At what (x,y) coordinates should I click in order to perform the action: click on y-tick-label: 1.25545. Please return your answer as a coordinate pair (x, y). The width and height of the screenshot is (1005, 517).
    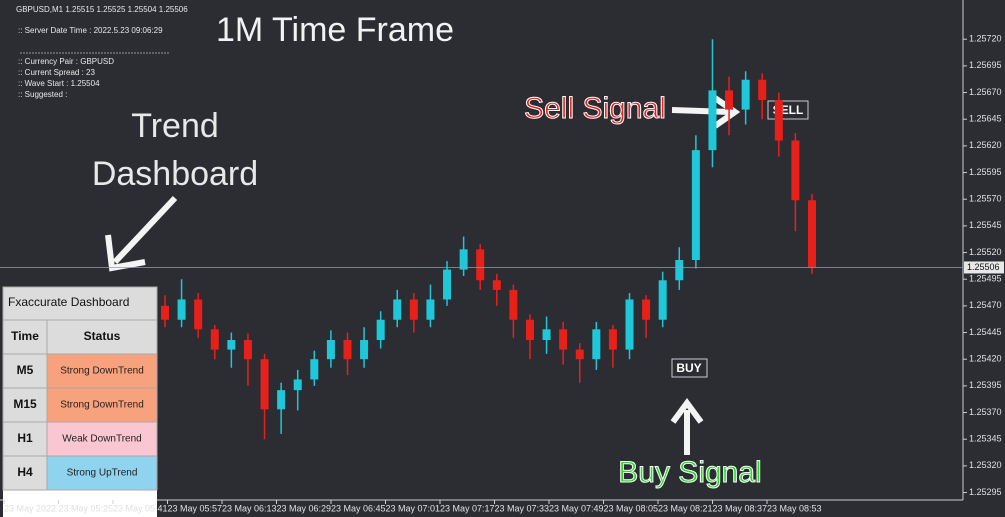
    Looking at the image, I should click on (985, 225).